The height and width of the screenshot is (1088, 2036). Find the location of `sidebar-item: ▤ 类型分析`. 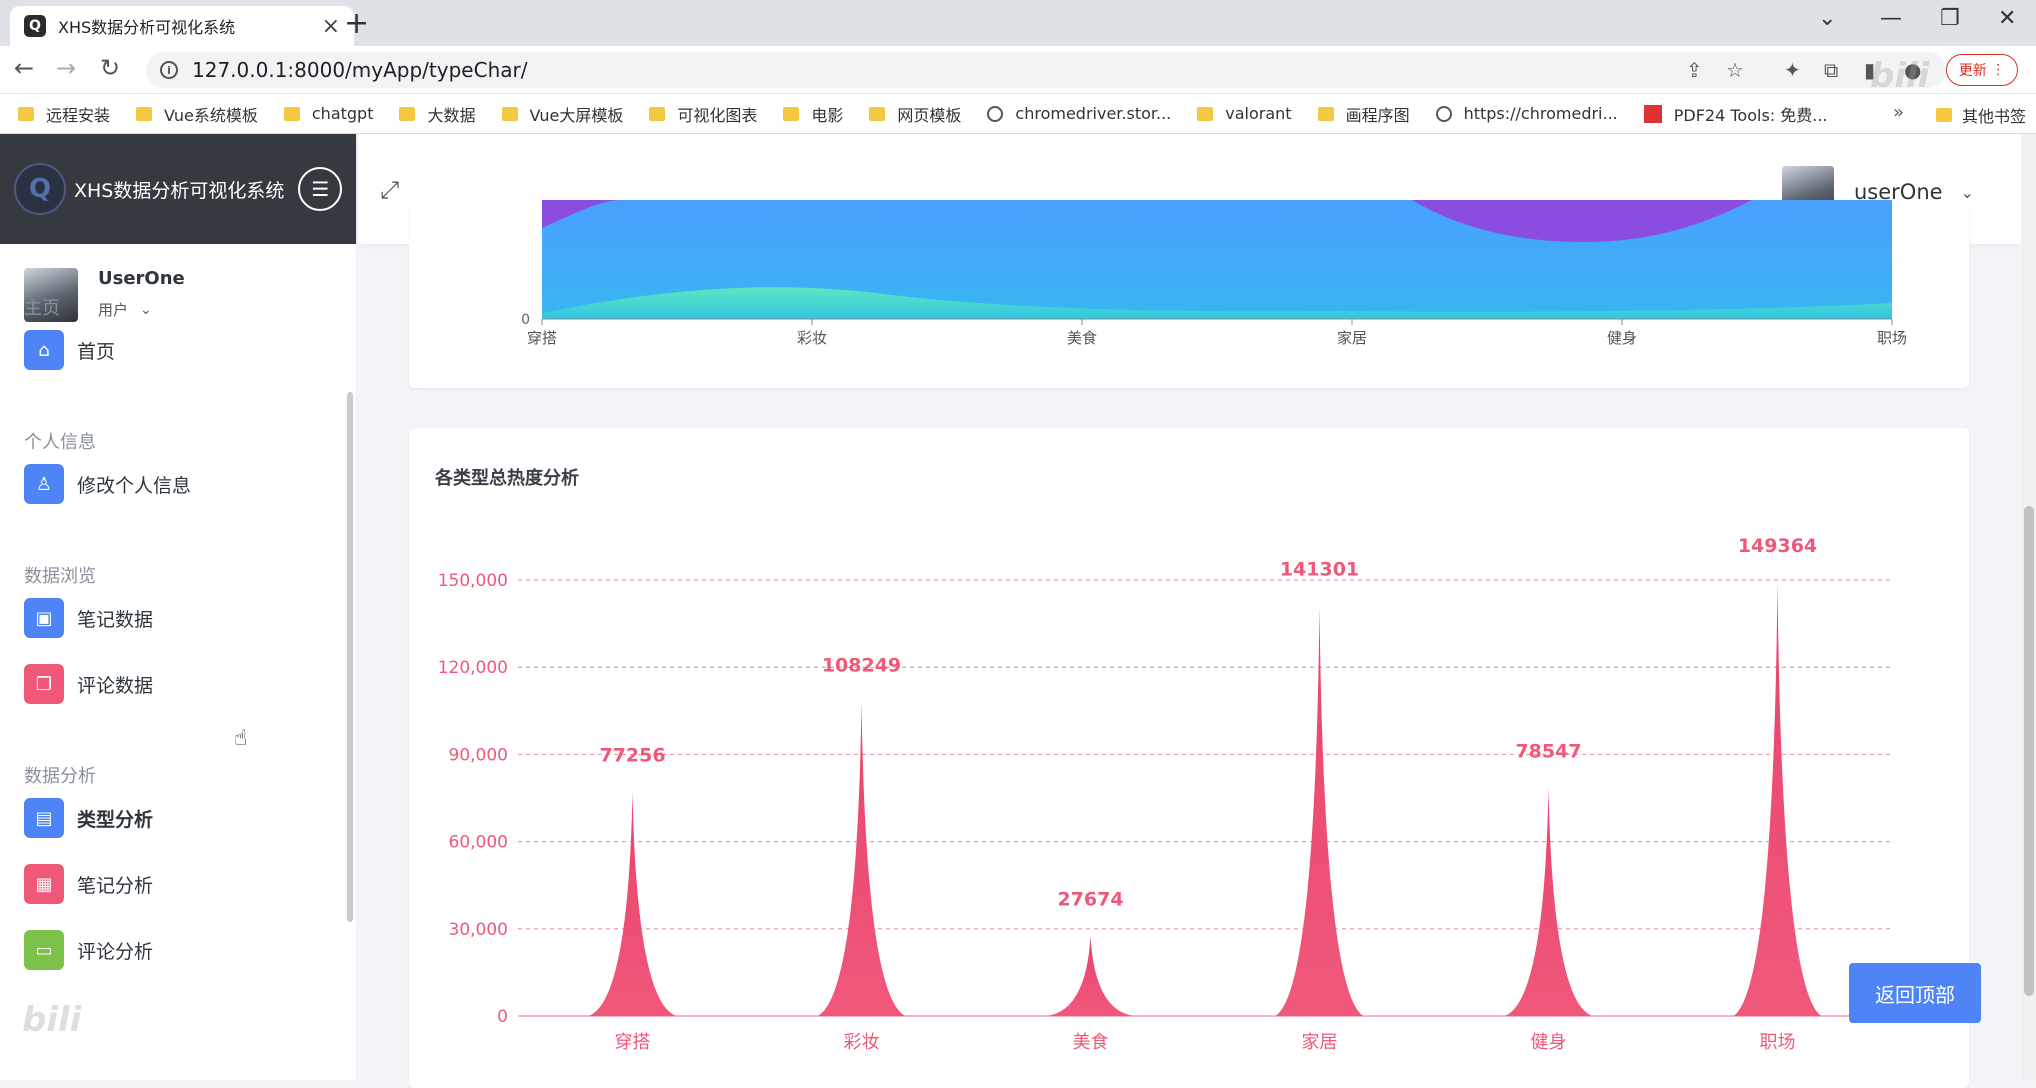

sidebar-item: ▤ 类型分析 is located at coordinates (88, 818).